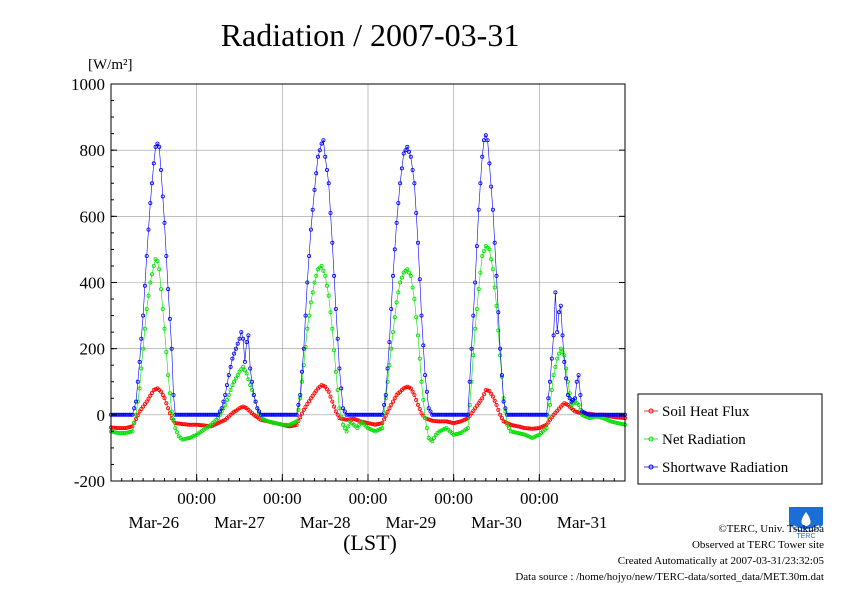 This screenshot has height=595, width=842. What do you see at coordinates (239, 522) in the screenshot?
I see `x-date-label: Mar-27` at bounding box center [239, 522].